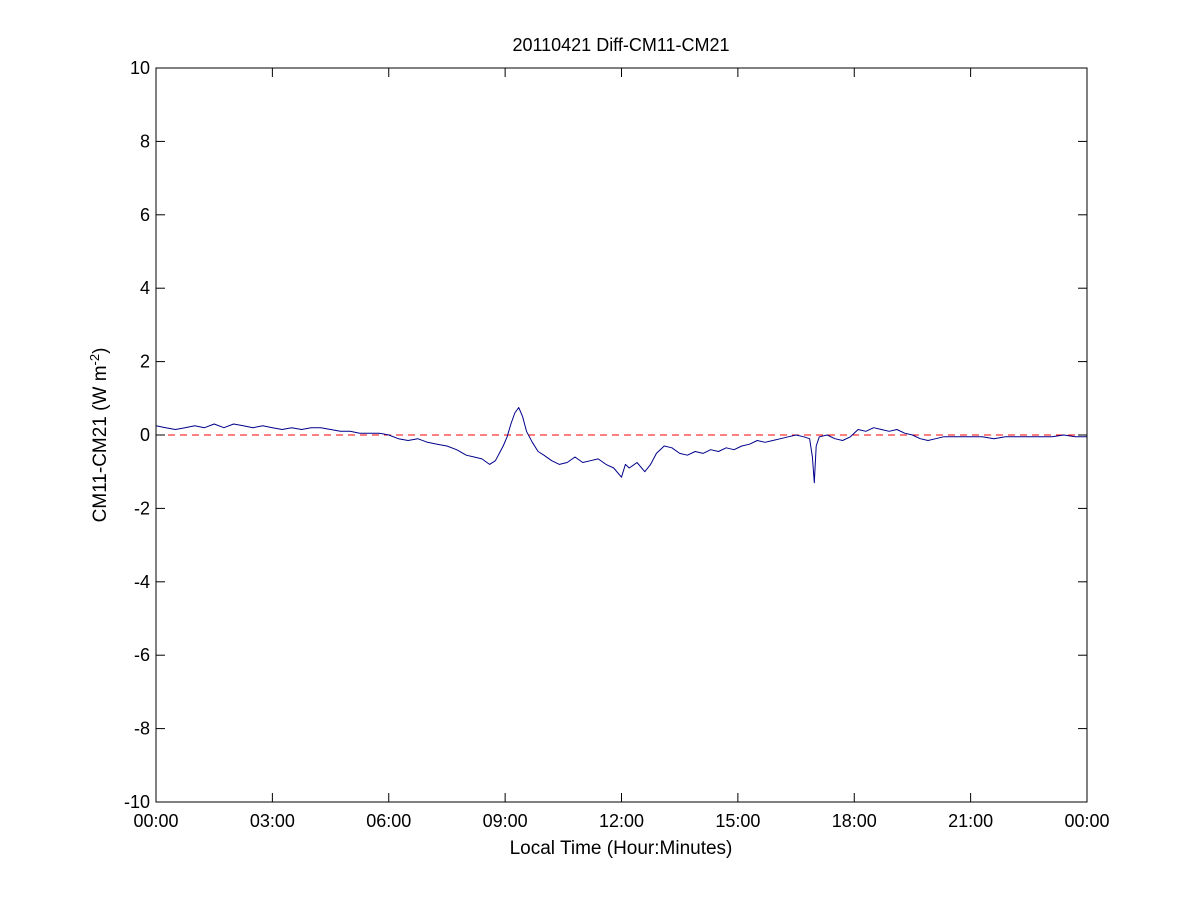  I want to click on x-tick-label: 09:00, so click(505, 821).